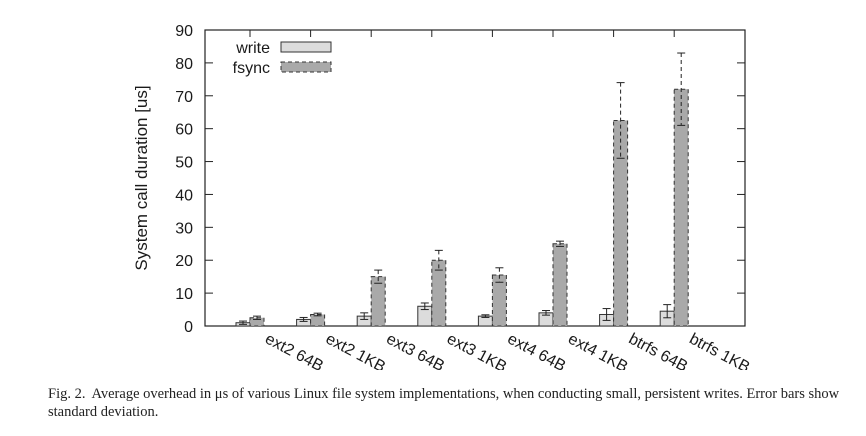 The image size is (866, 436). What do you see at coordinates (67, 394) in the screenshot?
I see `caption-label: Fig. 2.` at bounding box center [67, 394].